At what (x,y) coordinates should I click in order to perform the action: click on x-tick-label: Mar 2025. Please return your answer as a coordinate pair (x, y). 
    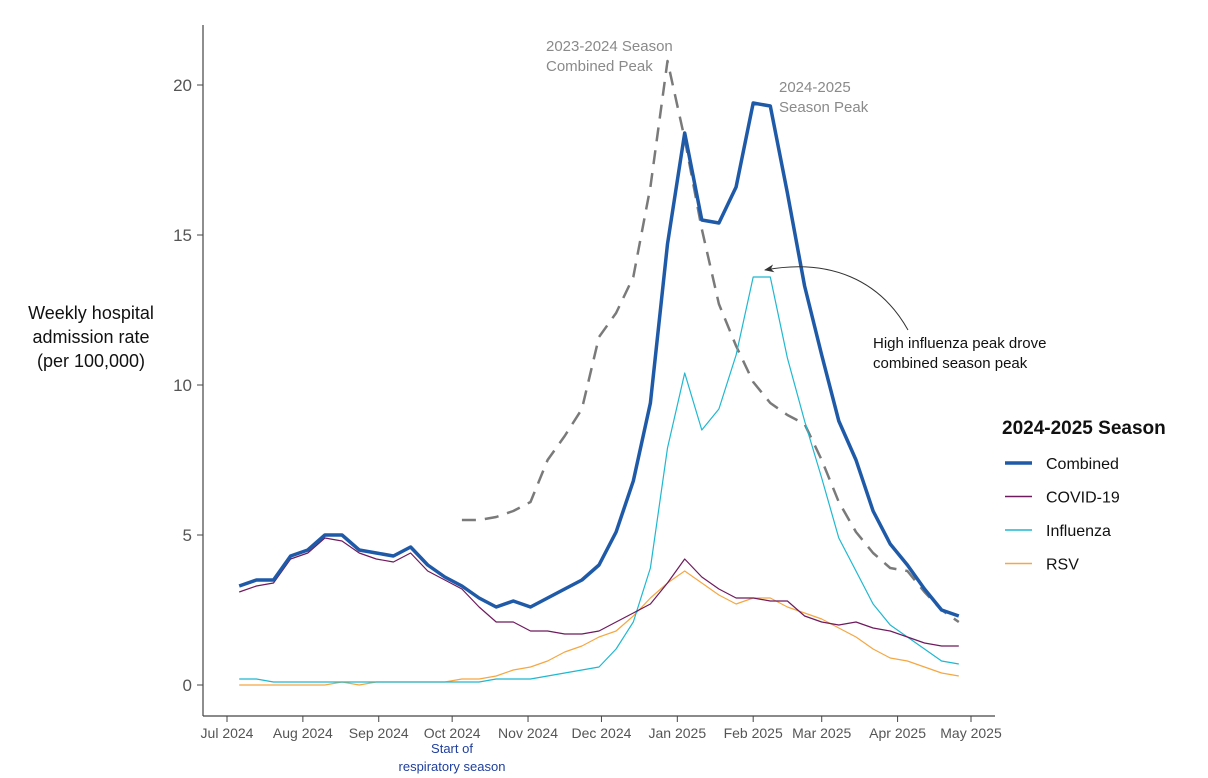
    Looking at the image, I should click on (821, 733).